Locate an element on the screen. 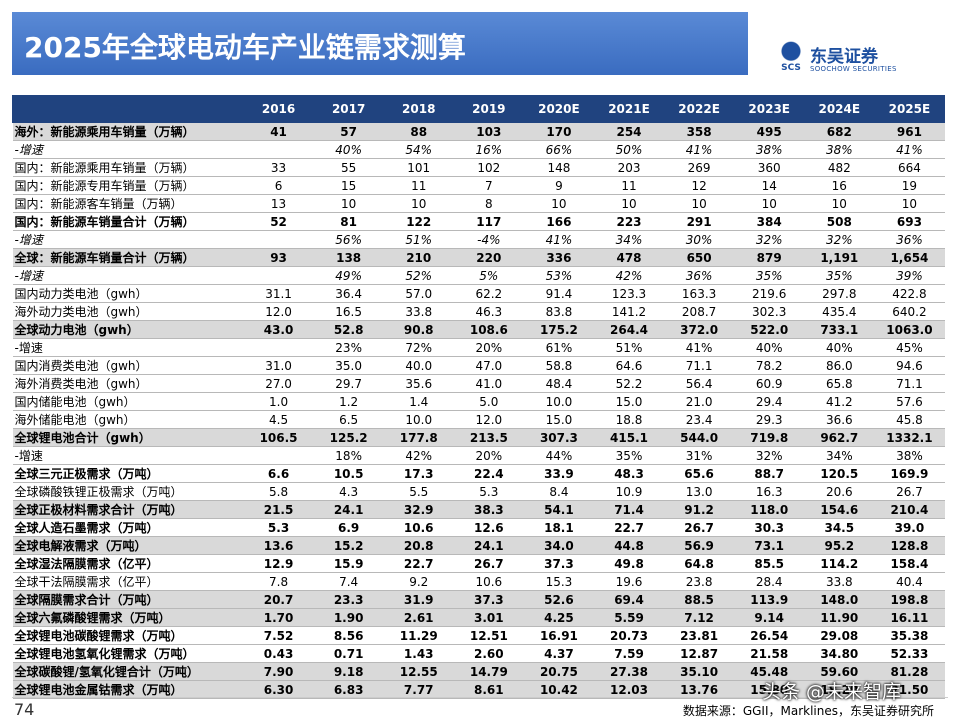  value-cell: 57 is located at coordinates (348, 131).